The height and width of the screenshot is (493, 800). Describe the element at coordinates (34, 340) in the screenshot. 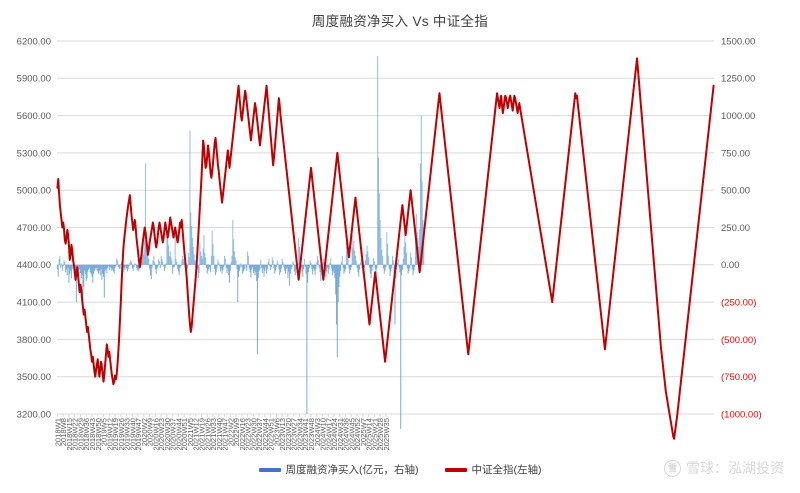

I see `svg-text: 3800.00` at that location.